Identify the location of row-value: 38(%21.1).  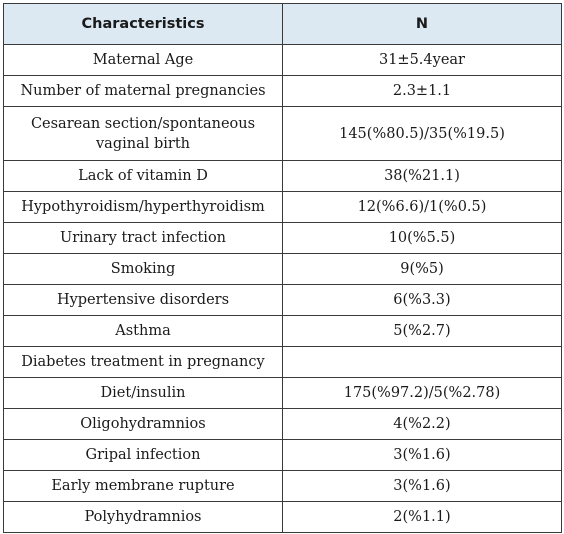
(422, 176).